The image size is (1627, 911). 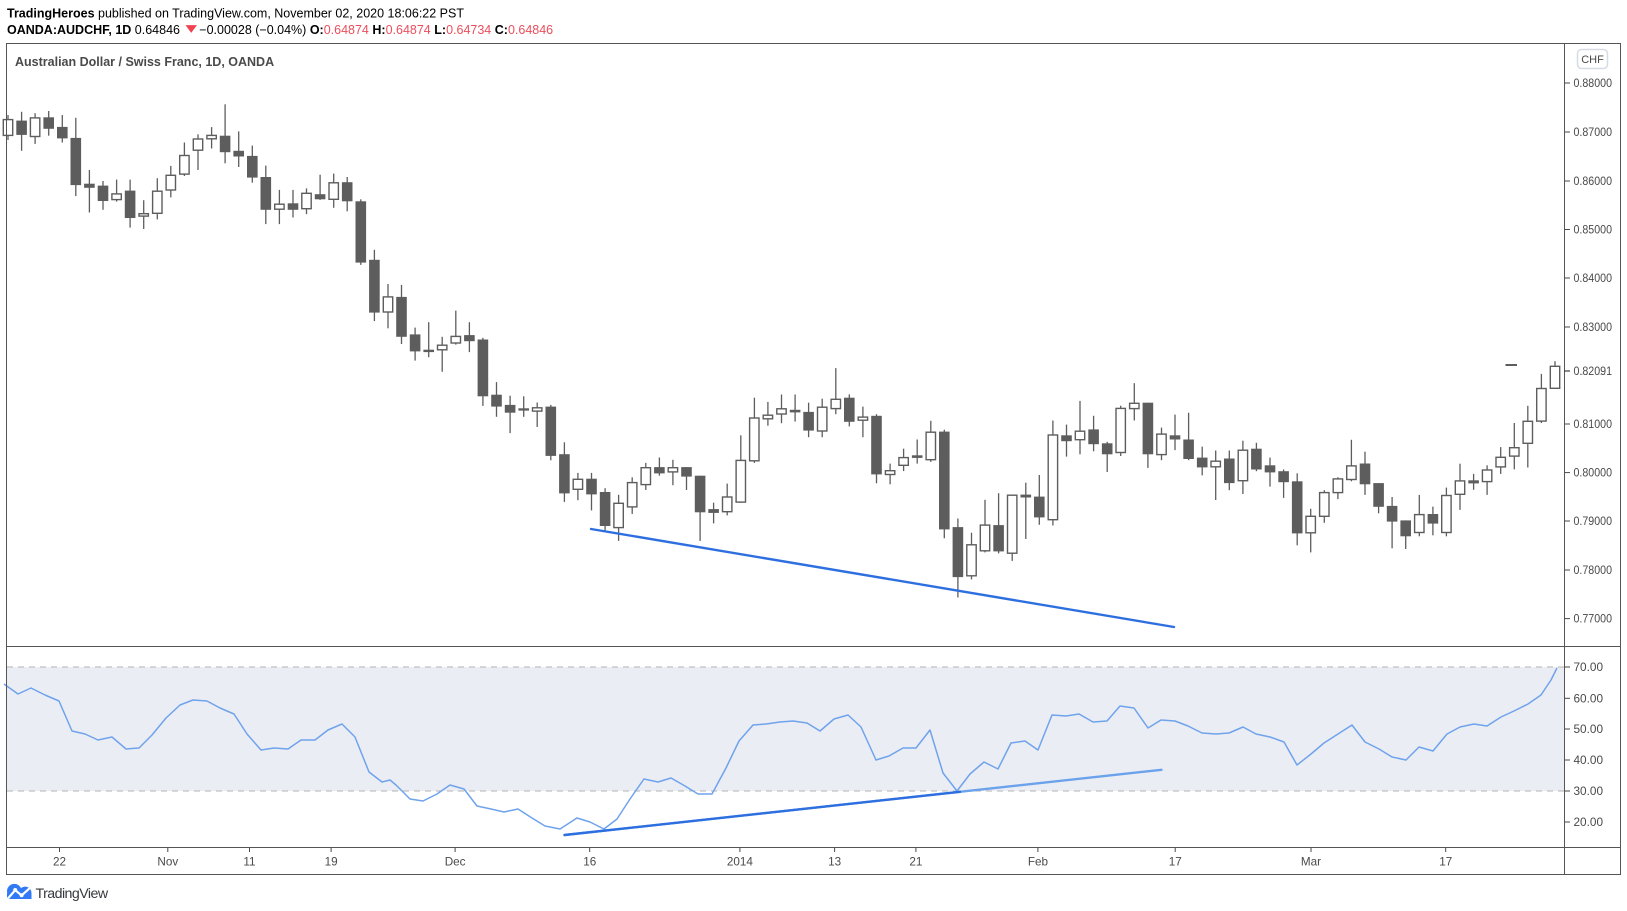 I want to click on svg-text: 0.80000, so click(x=1593, y=473).